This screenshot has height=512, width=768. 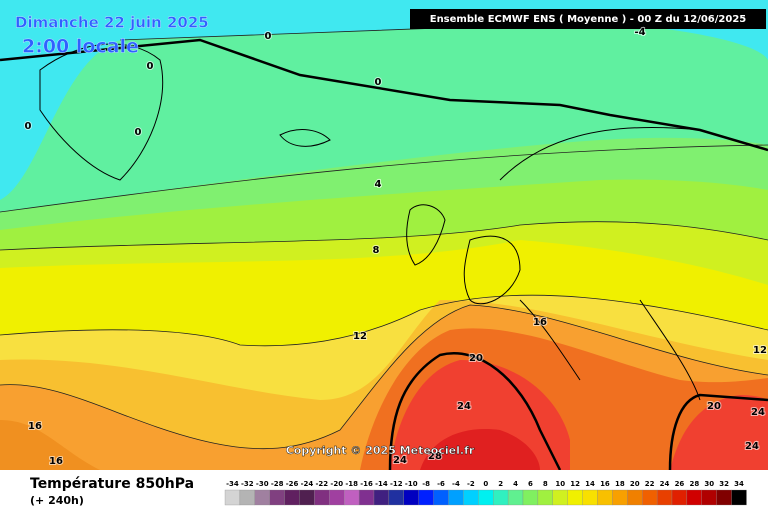 I want to click on legend-label: 28, so click(x=694, y=484).